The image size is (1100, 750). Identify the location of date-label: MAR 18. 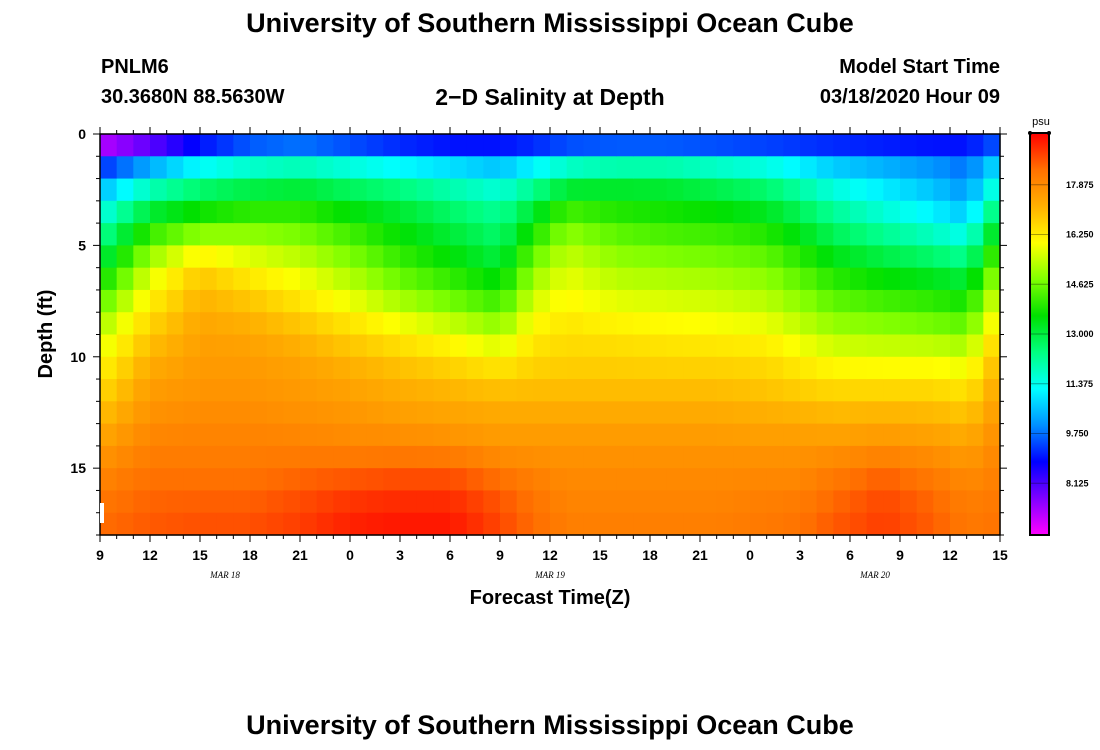
(224, 575).